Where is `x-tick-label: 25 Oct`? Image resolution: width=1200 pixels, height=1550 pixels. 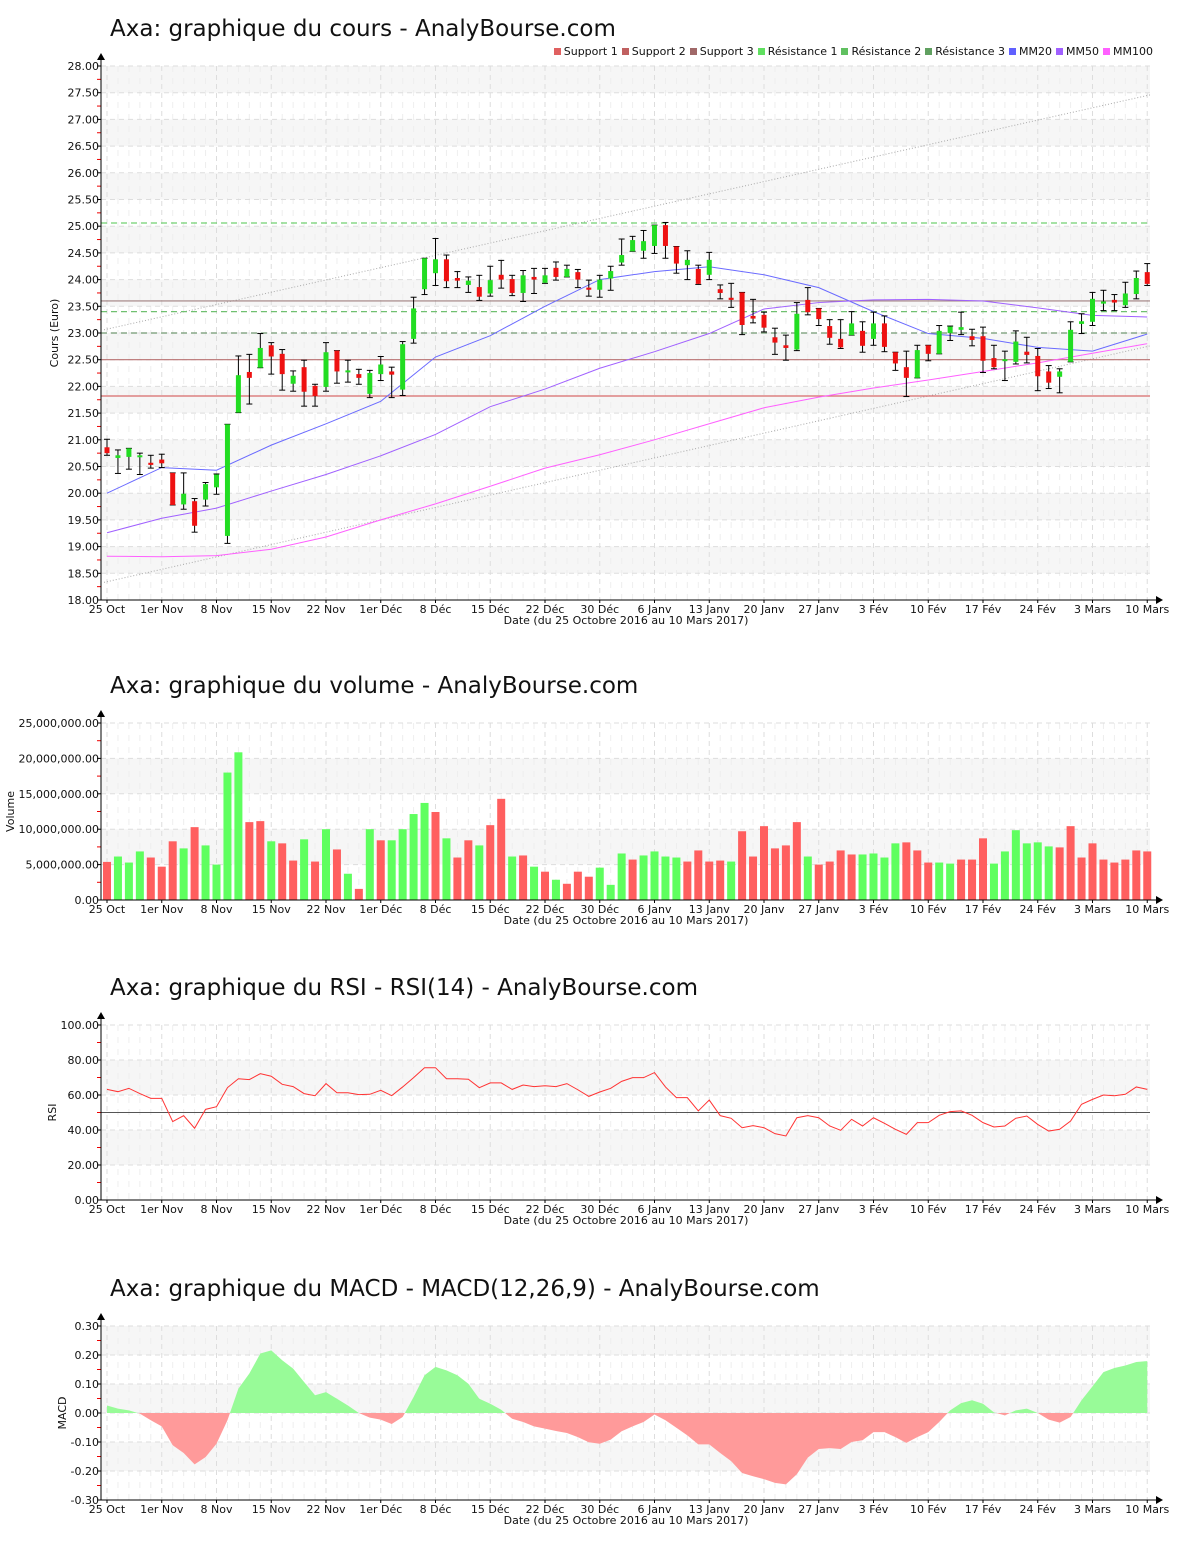
x-tick-label: 25 Oct is located at coordinates (107, 1209).